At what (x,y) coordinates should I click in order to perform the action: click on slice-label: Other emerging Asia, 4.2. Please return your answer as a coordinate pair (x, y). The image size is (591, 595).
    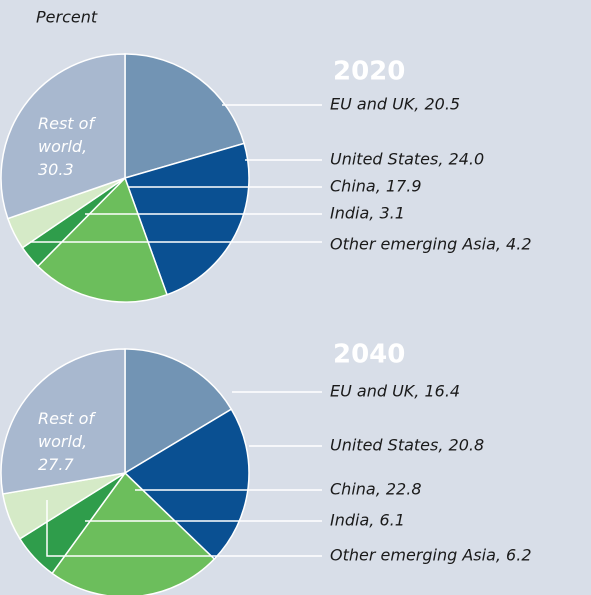
    Looking at the image, I should click on (431, 244).